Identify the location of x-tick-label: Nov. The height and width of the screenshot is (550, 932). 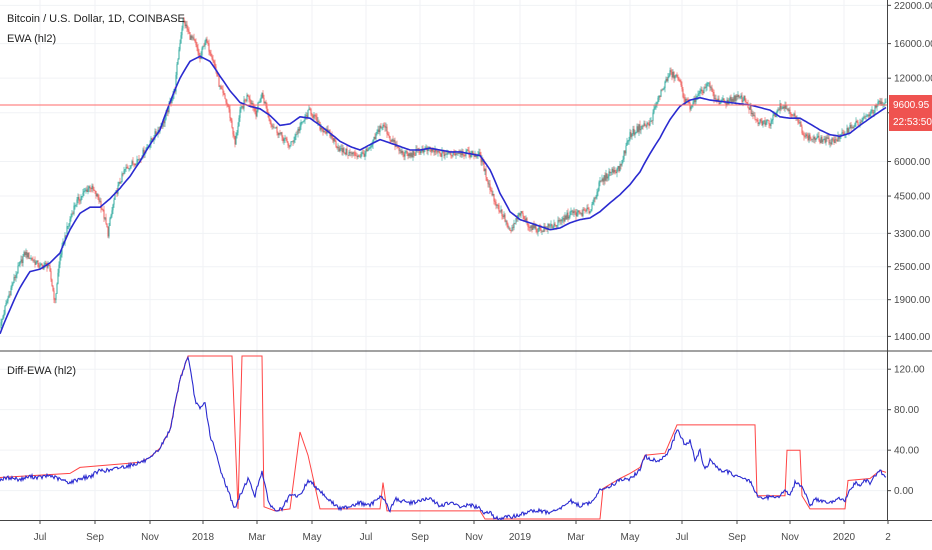
(474, 537).